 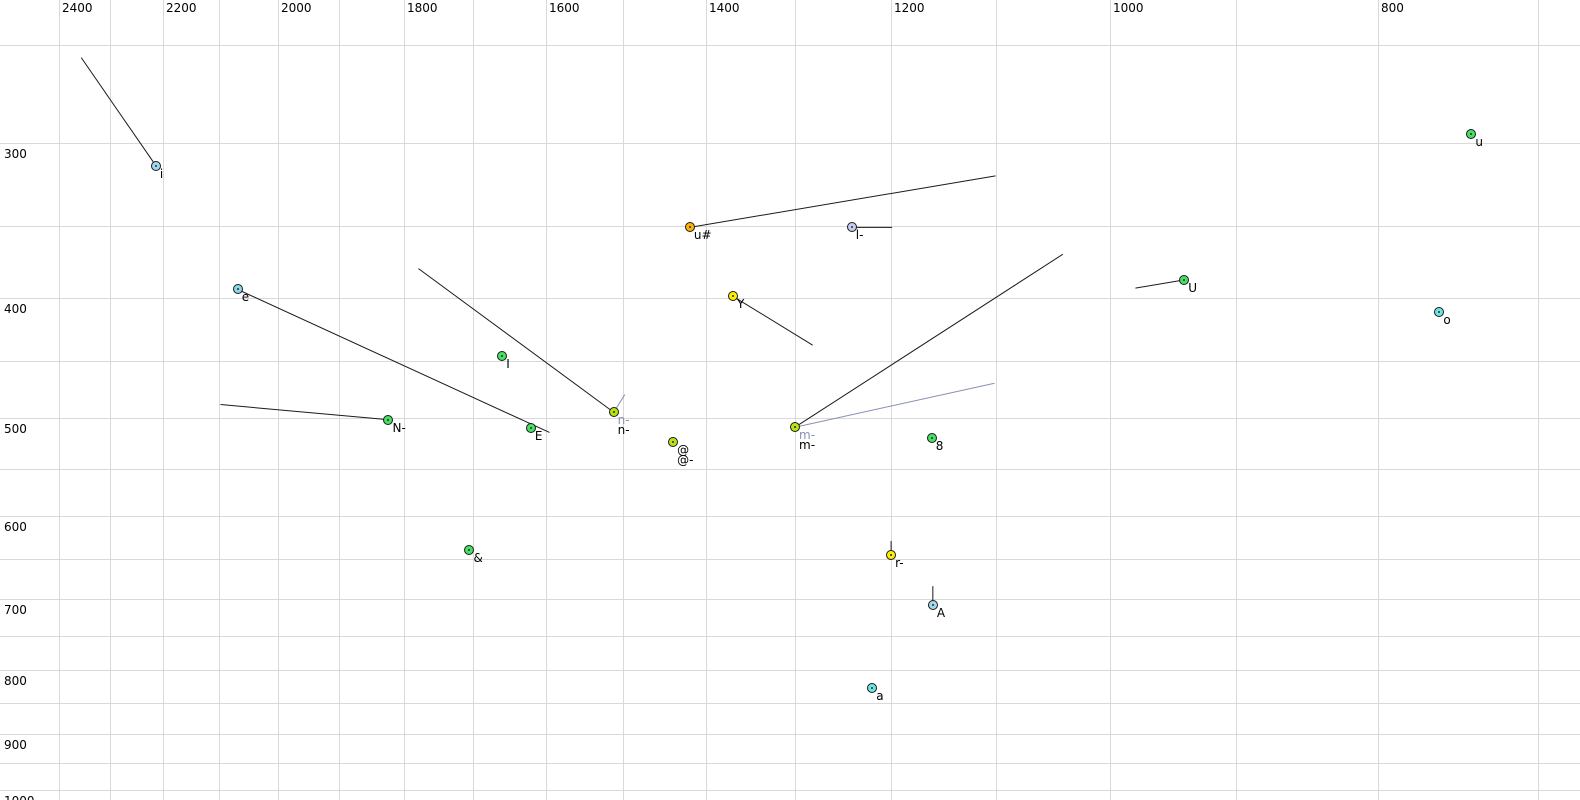 I want to click on N--trajectory, so click(x=304, y=412).